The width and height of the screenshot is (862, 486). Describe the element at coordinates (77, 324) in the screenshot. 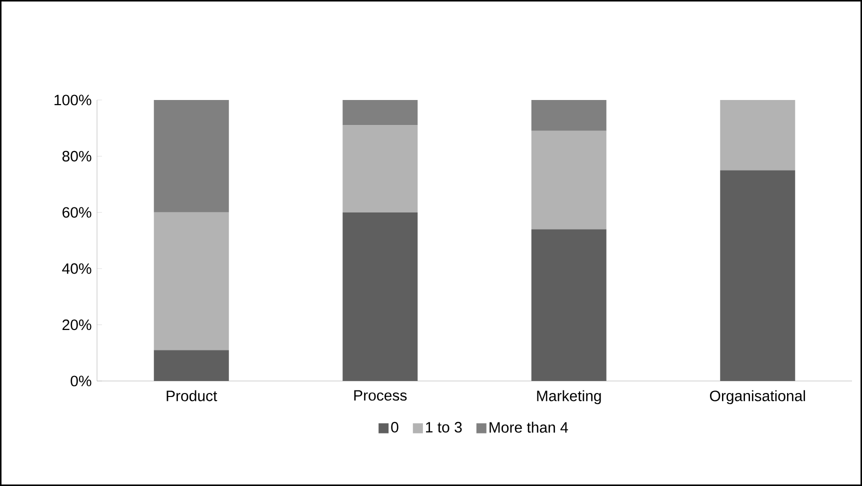

I see `y-tick-label: 20%` at that location.